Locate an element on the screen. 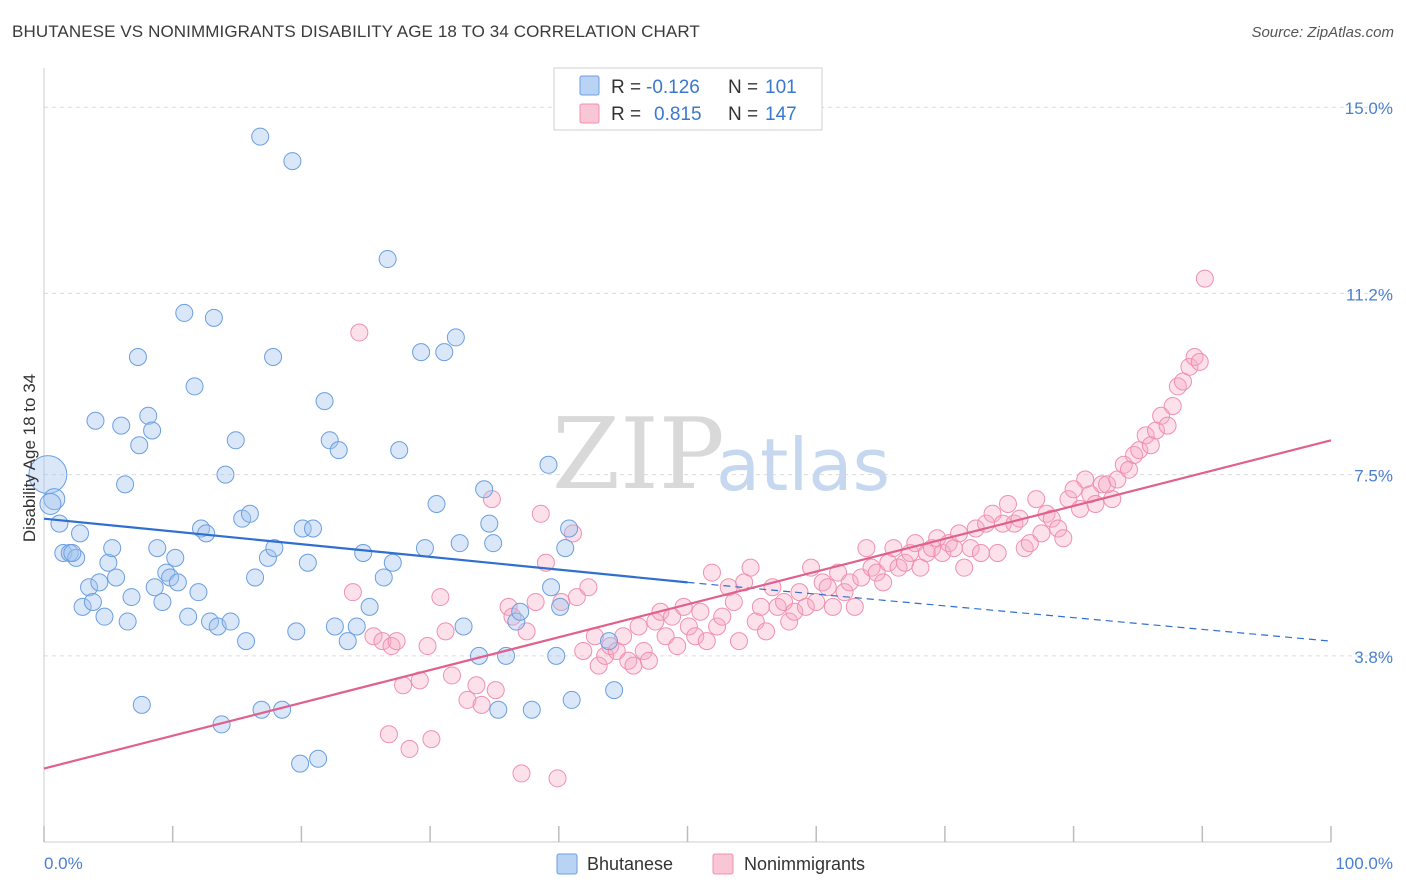  legend-r-value-2: 0.815 is located at coordinates (678, 114).